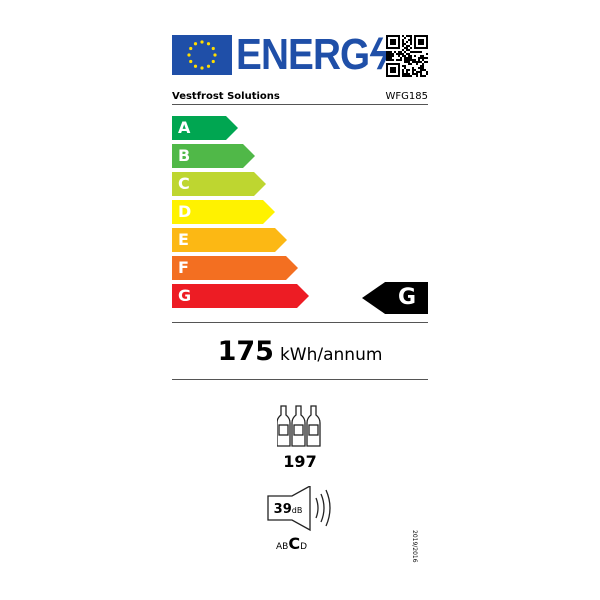 The image size is (600, 600). What do you see at coordinates (304, 547) in the screenshot?
I see `noise-class: D` at bounding box center [304, 547].